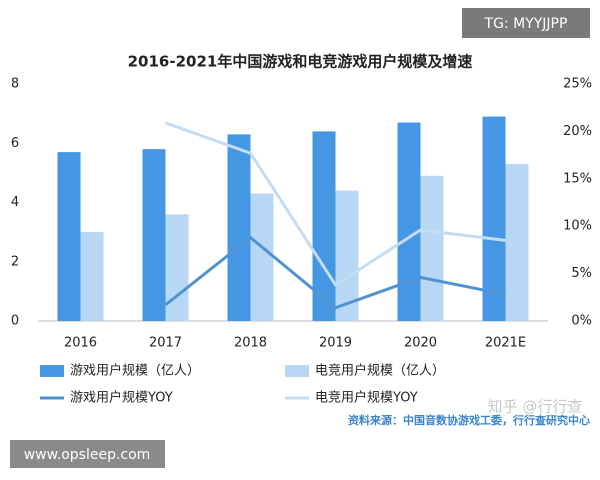 The height and width of the screenshot is (480, 600). What do you see at coordinates (505, 343) in the screenshot?
I see `x-tick-label: 2021E` at bounding box center [505, 343].